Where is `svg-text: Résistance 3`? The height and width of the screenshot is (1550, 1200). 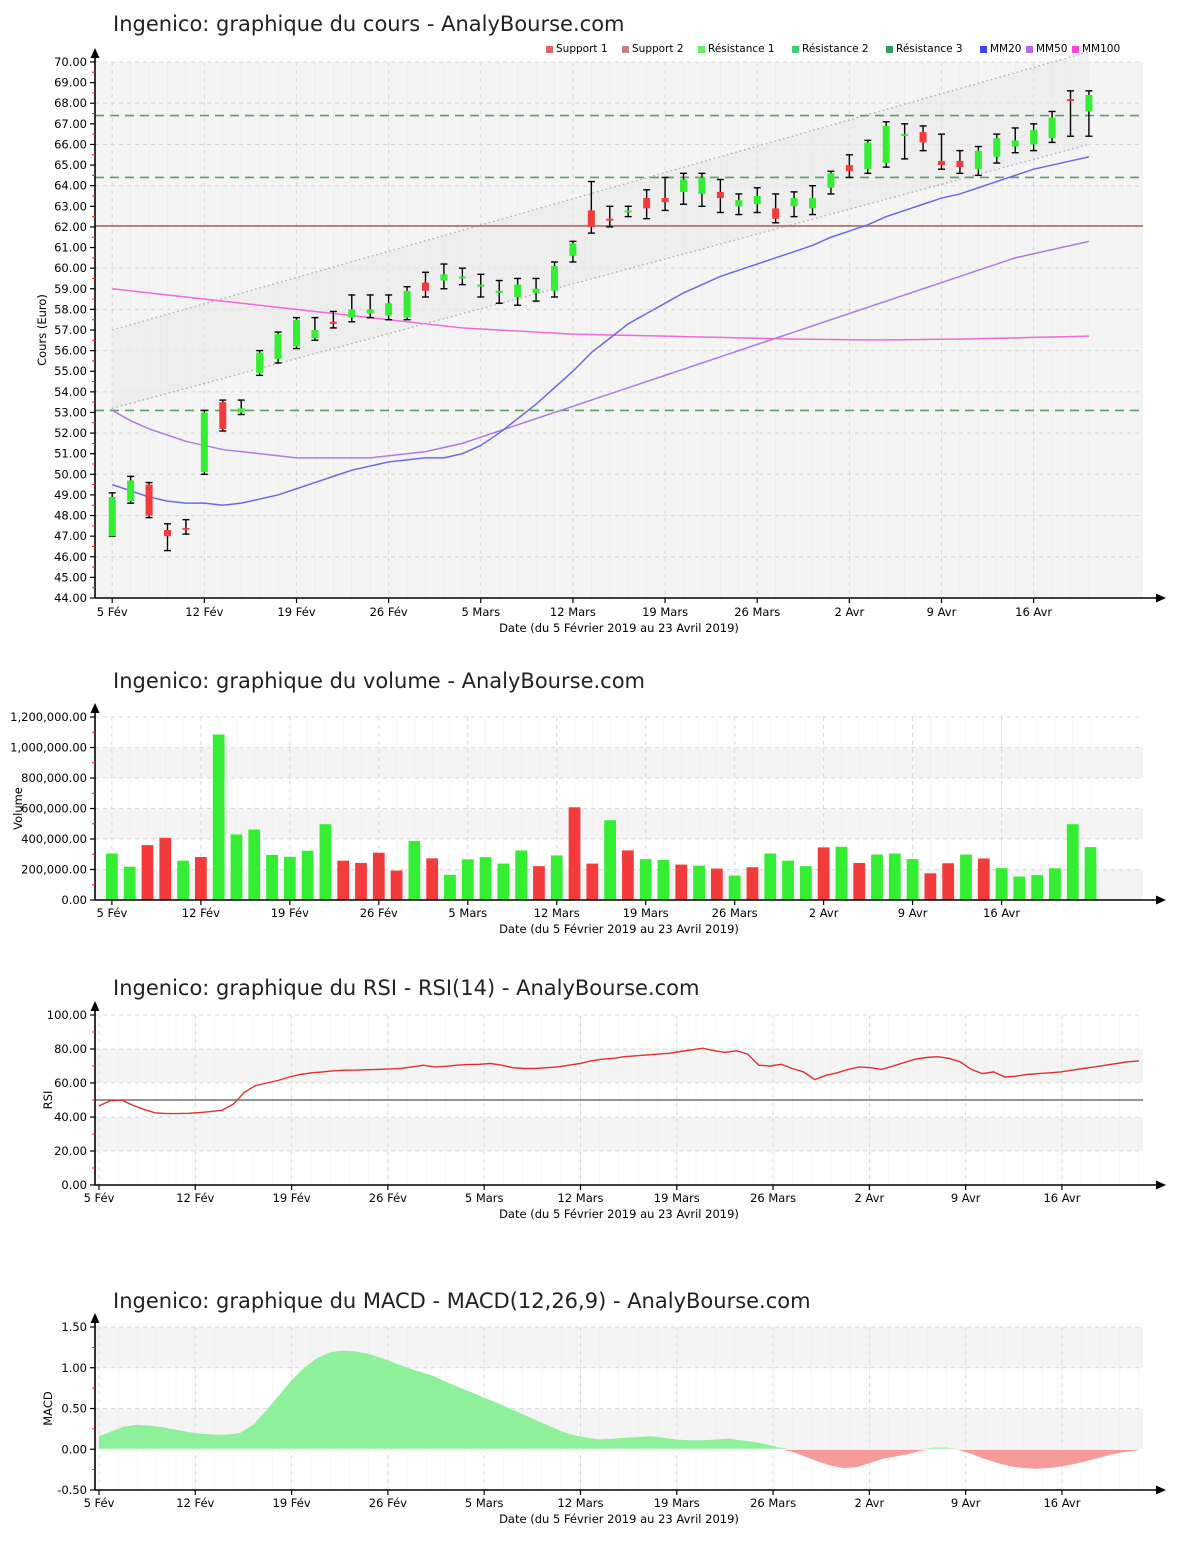
svg-text: Résistance 3 is located at coordinates (929, 49).